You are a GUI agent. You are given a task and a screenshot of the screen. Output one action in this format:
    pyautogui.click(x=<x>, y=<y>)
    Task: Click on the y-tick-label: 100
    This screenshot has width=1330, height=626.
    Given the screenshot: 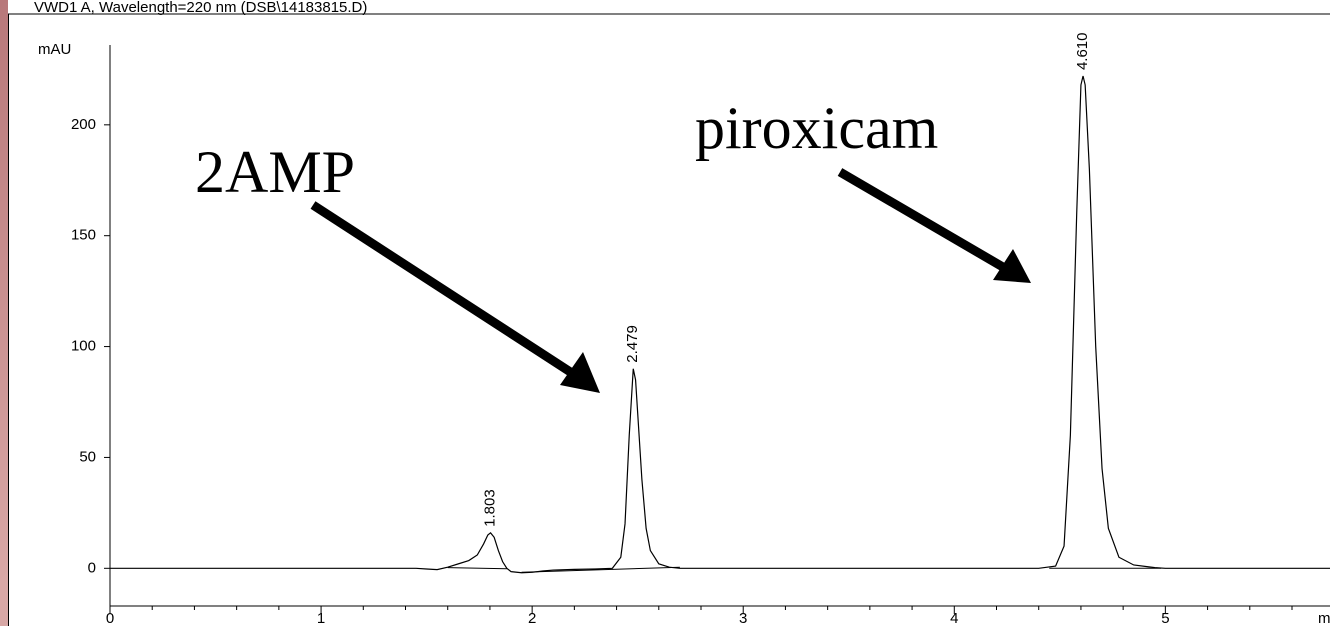 What is the action you would take?
    pyautogui.click(x=83, y=346)
    